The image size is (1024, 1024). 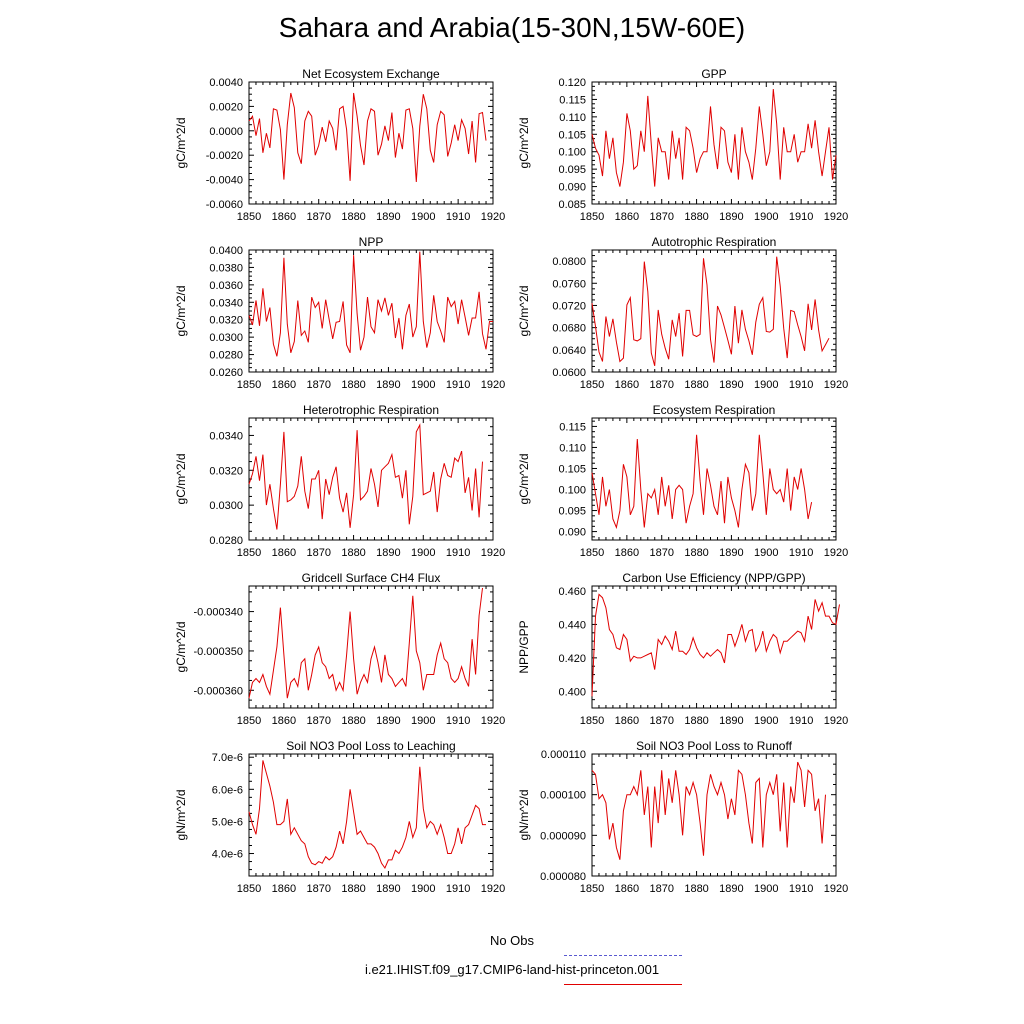 I want to click on y-tick-label: 0.0280, so click(x=226, y=541).